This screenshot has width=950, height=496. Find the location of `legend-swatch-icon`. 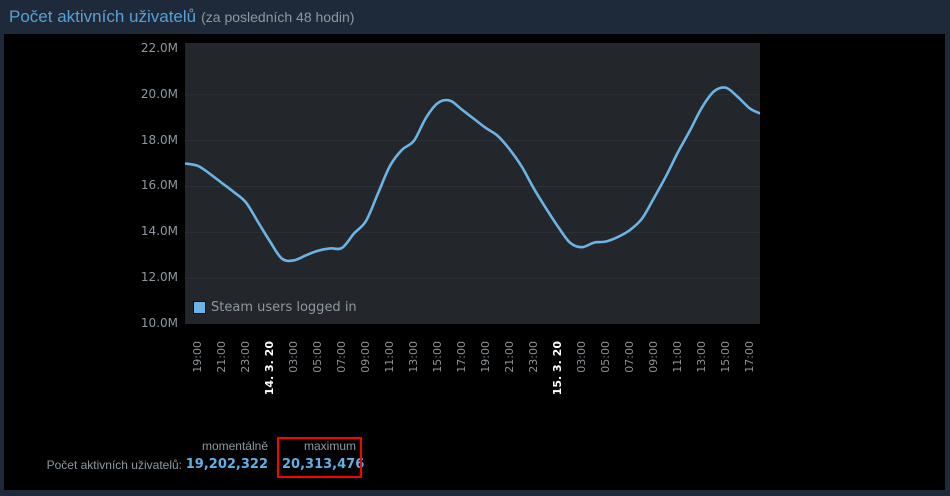

legend-swatch-icon is located at coordinates (199, 307).